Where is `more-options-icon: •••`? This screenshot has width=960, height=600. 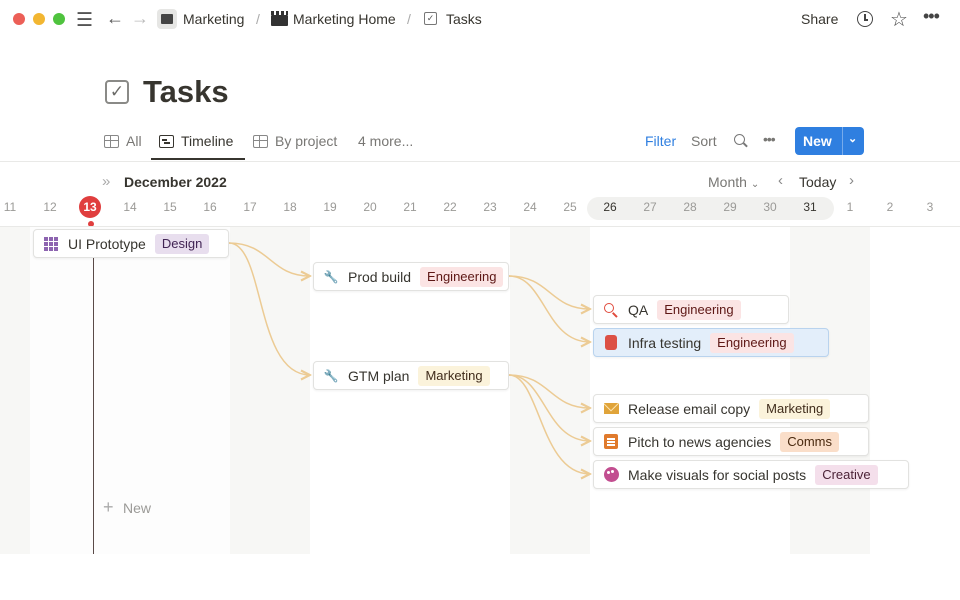
more-options-icon: ••• is located at coordinates (931, 16).